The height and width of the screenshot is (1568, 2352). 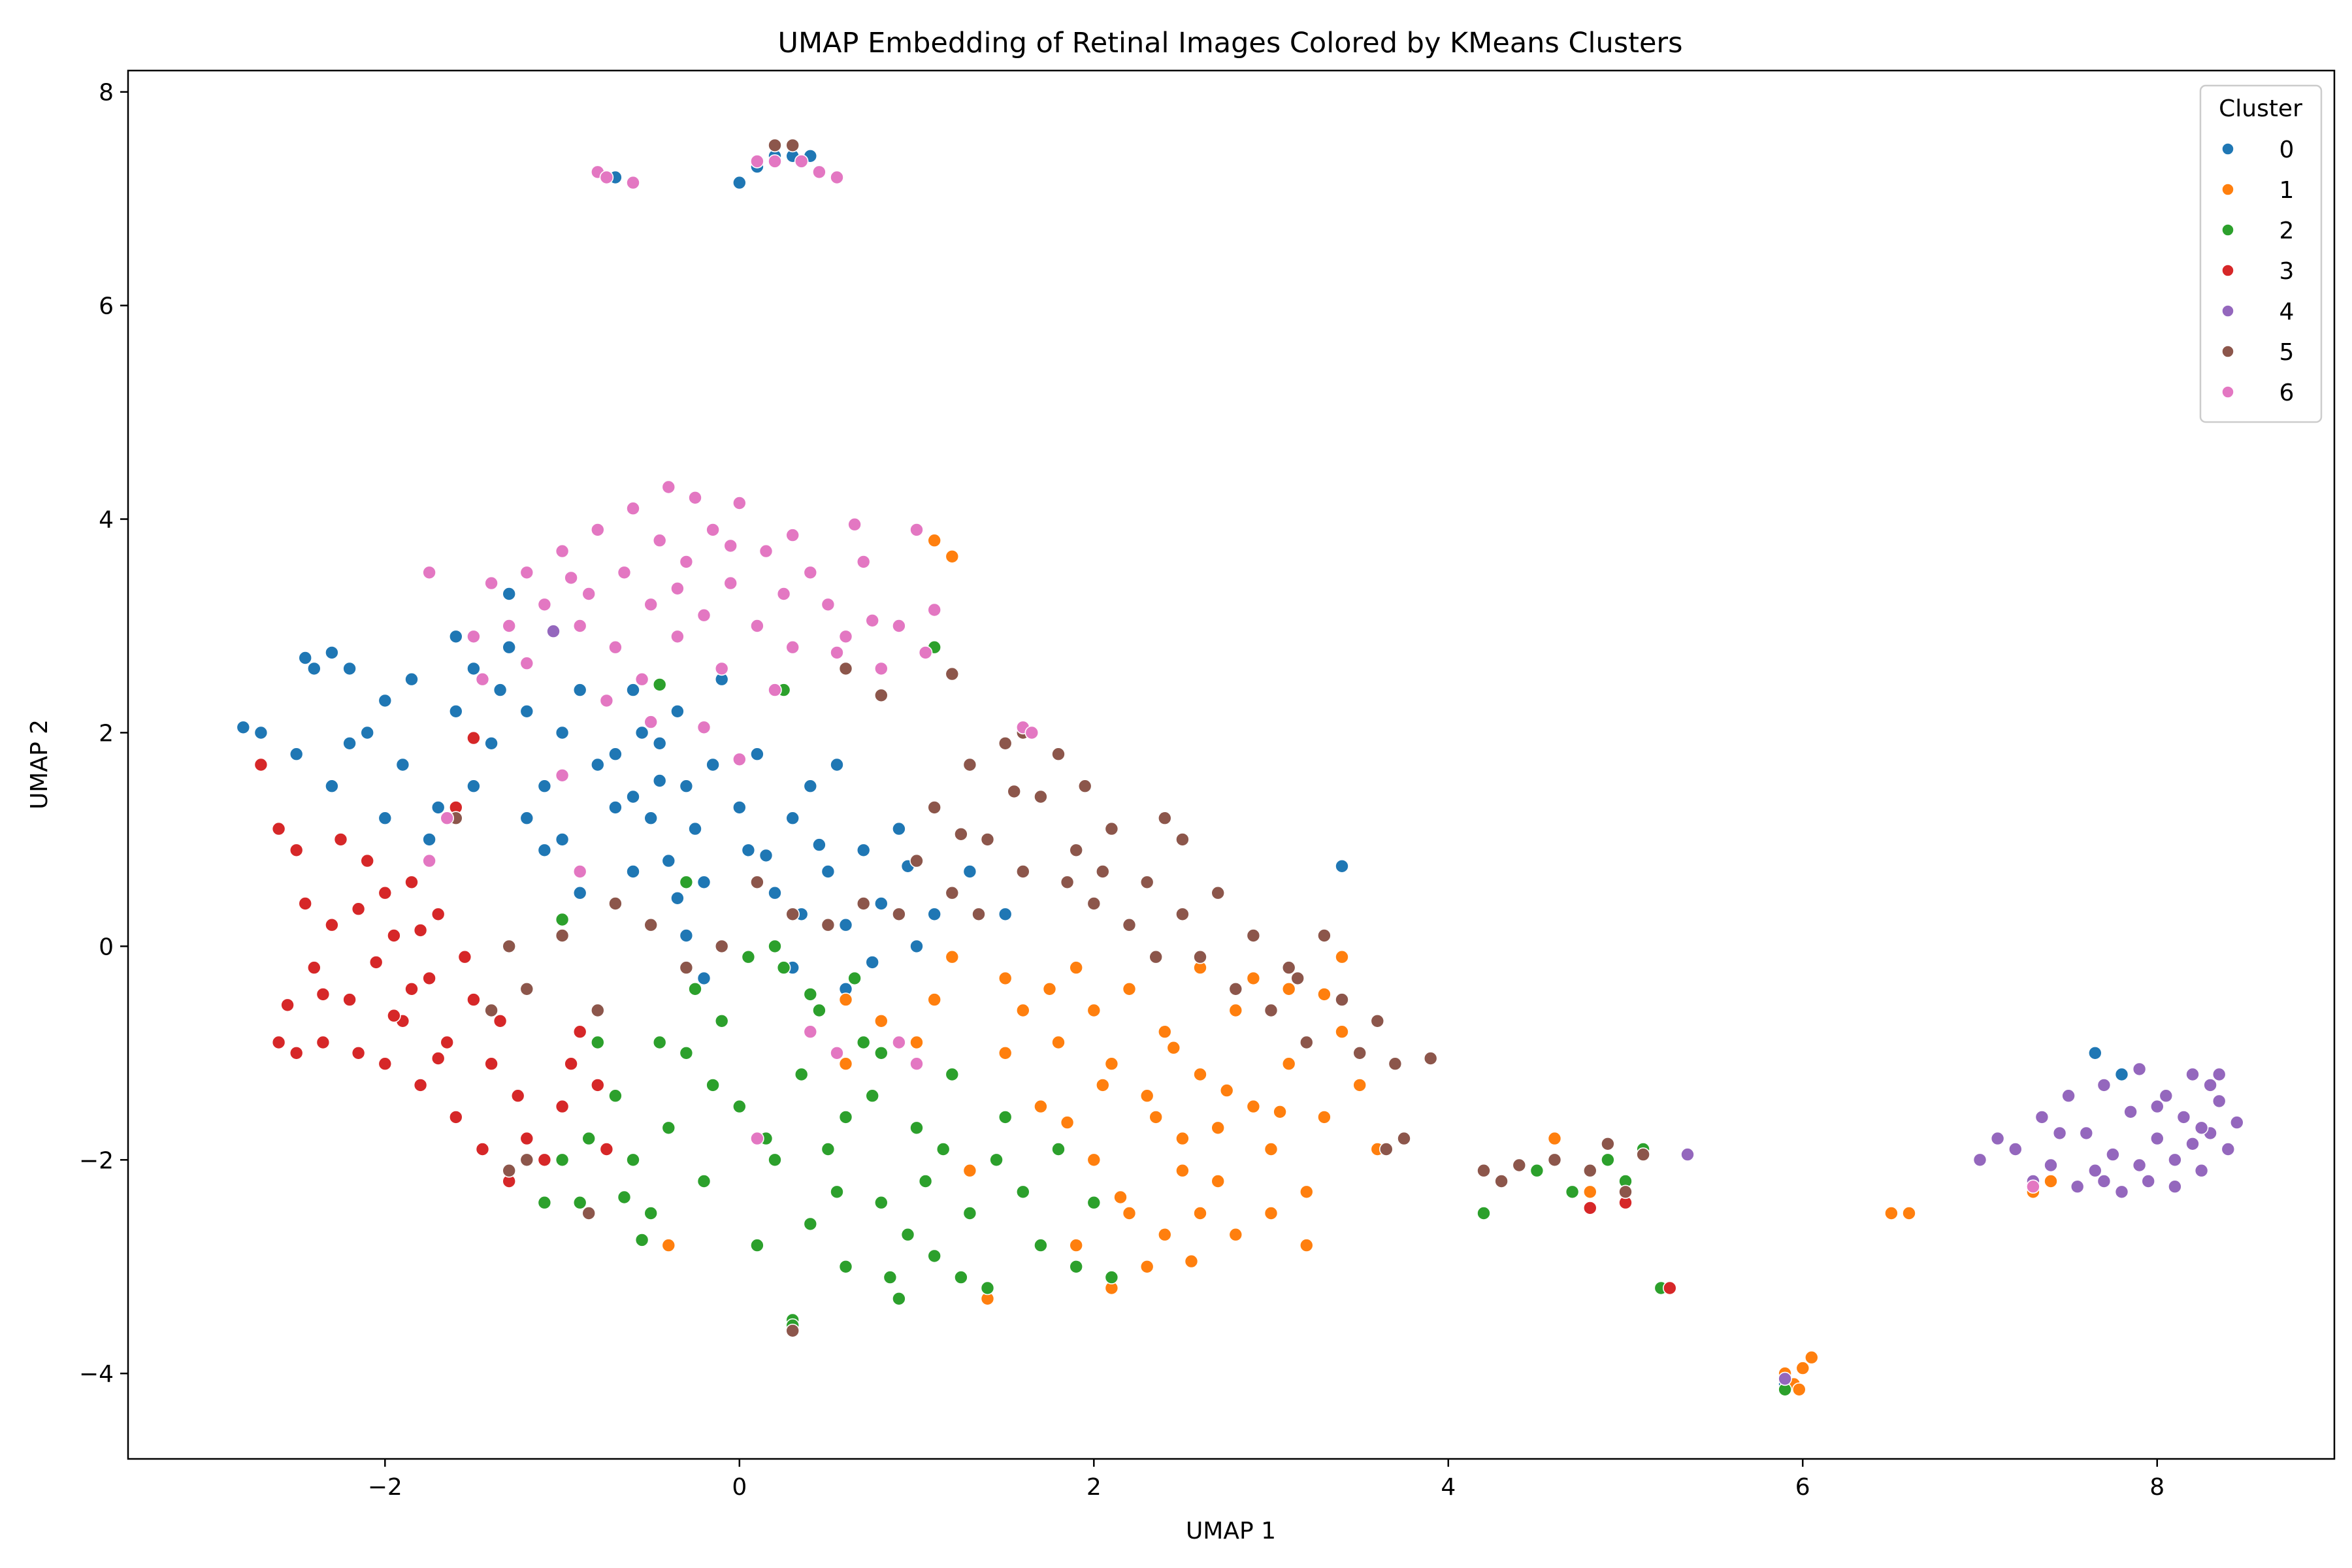 I want to click on legend-label-cluster-3: 3, so click(x=2287, y=271).